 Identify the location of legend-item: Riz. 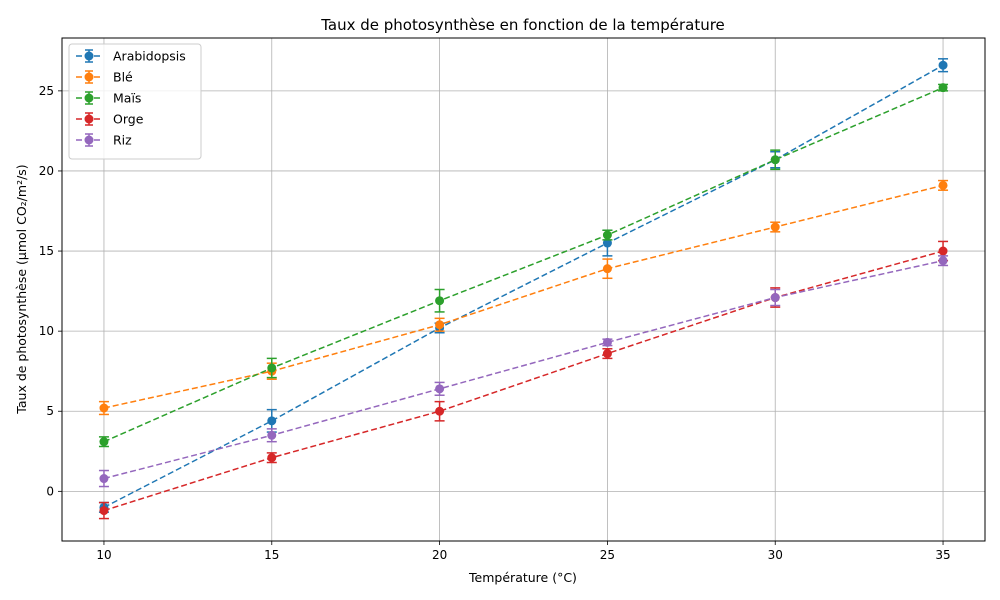
(104, 140).